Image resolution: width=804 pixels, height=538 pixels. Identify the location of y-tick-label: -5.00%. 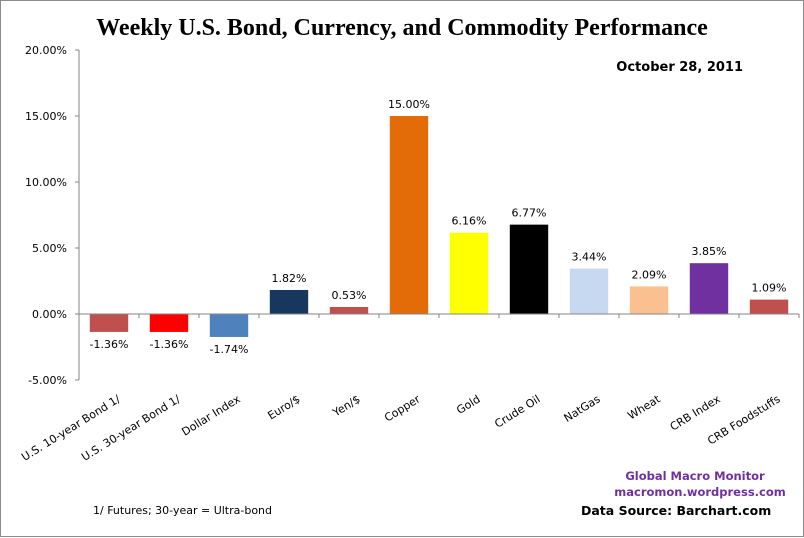
(47, 380).